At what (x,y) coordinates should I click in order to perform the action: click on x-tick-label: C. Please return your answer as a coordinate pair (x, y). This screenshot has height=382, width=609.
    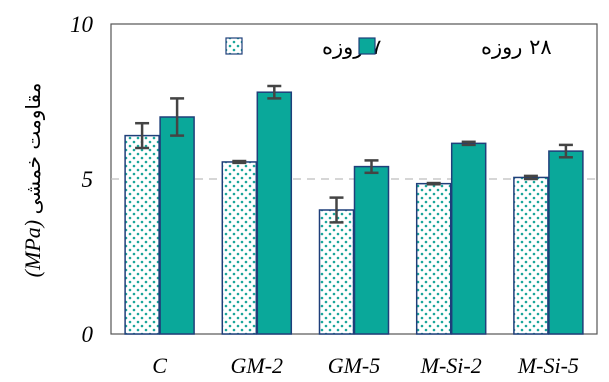
    Looking at the image, I should click on (159, 365).